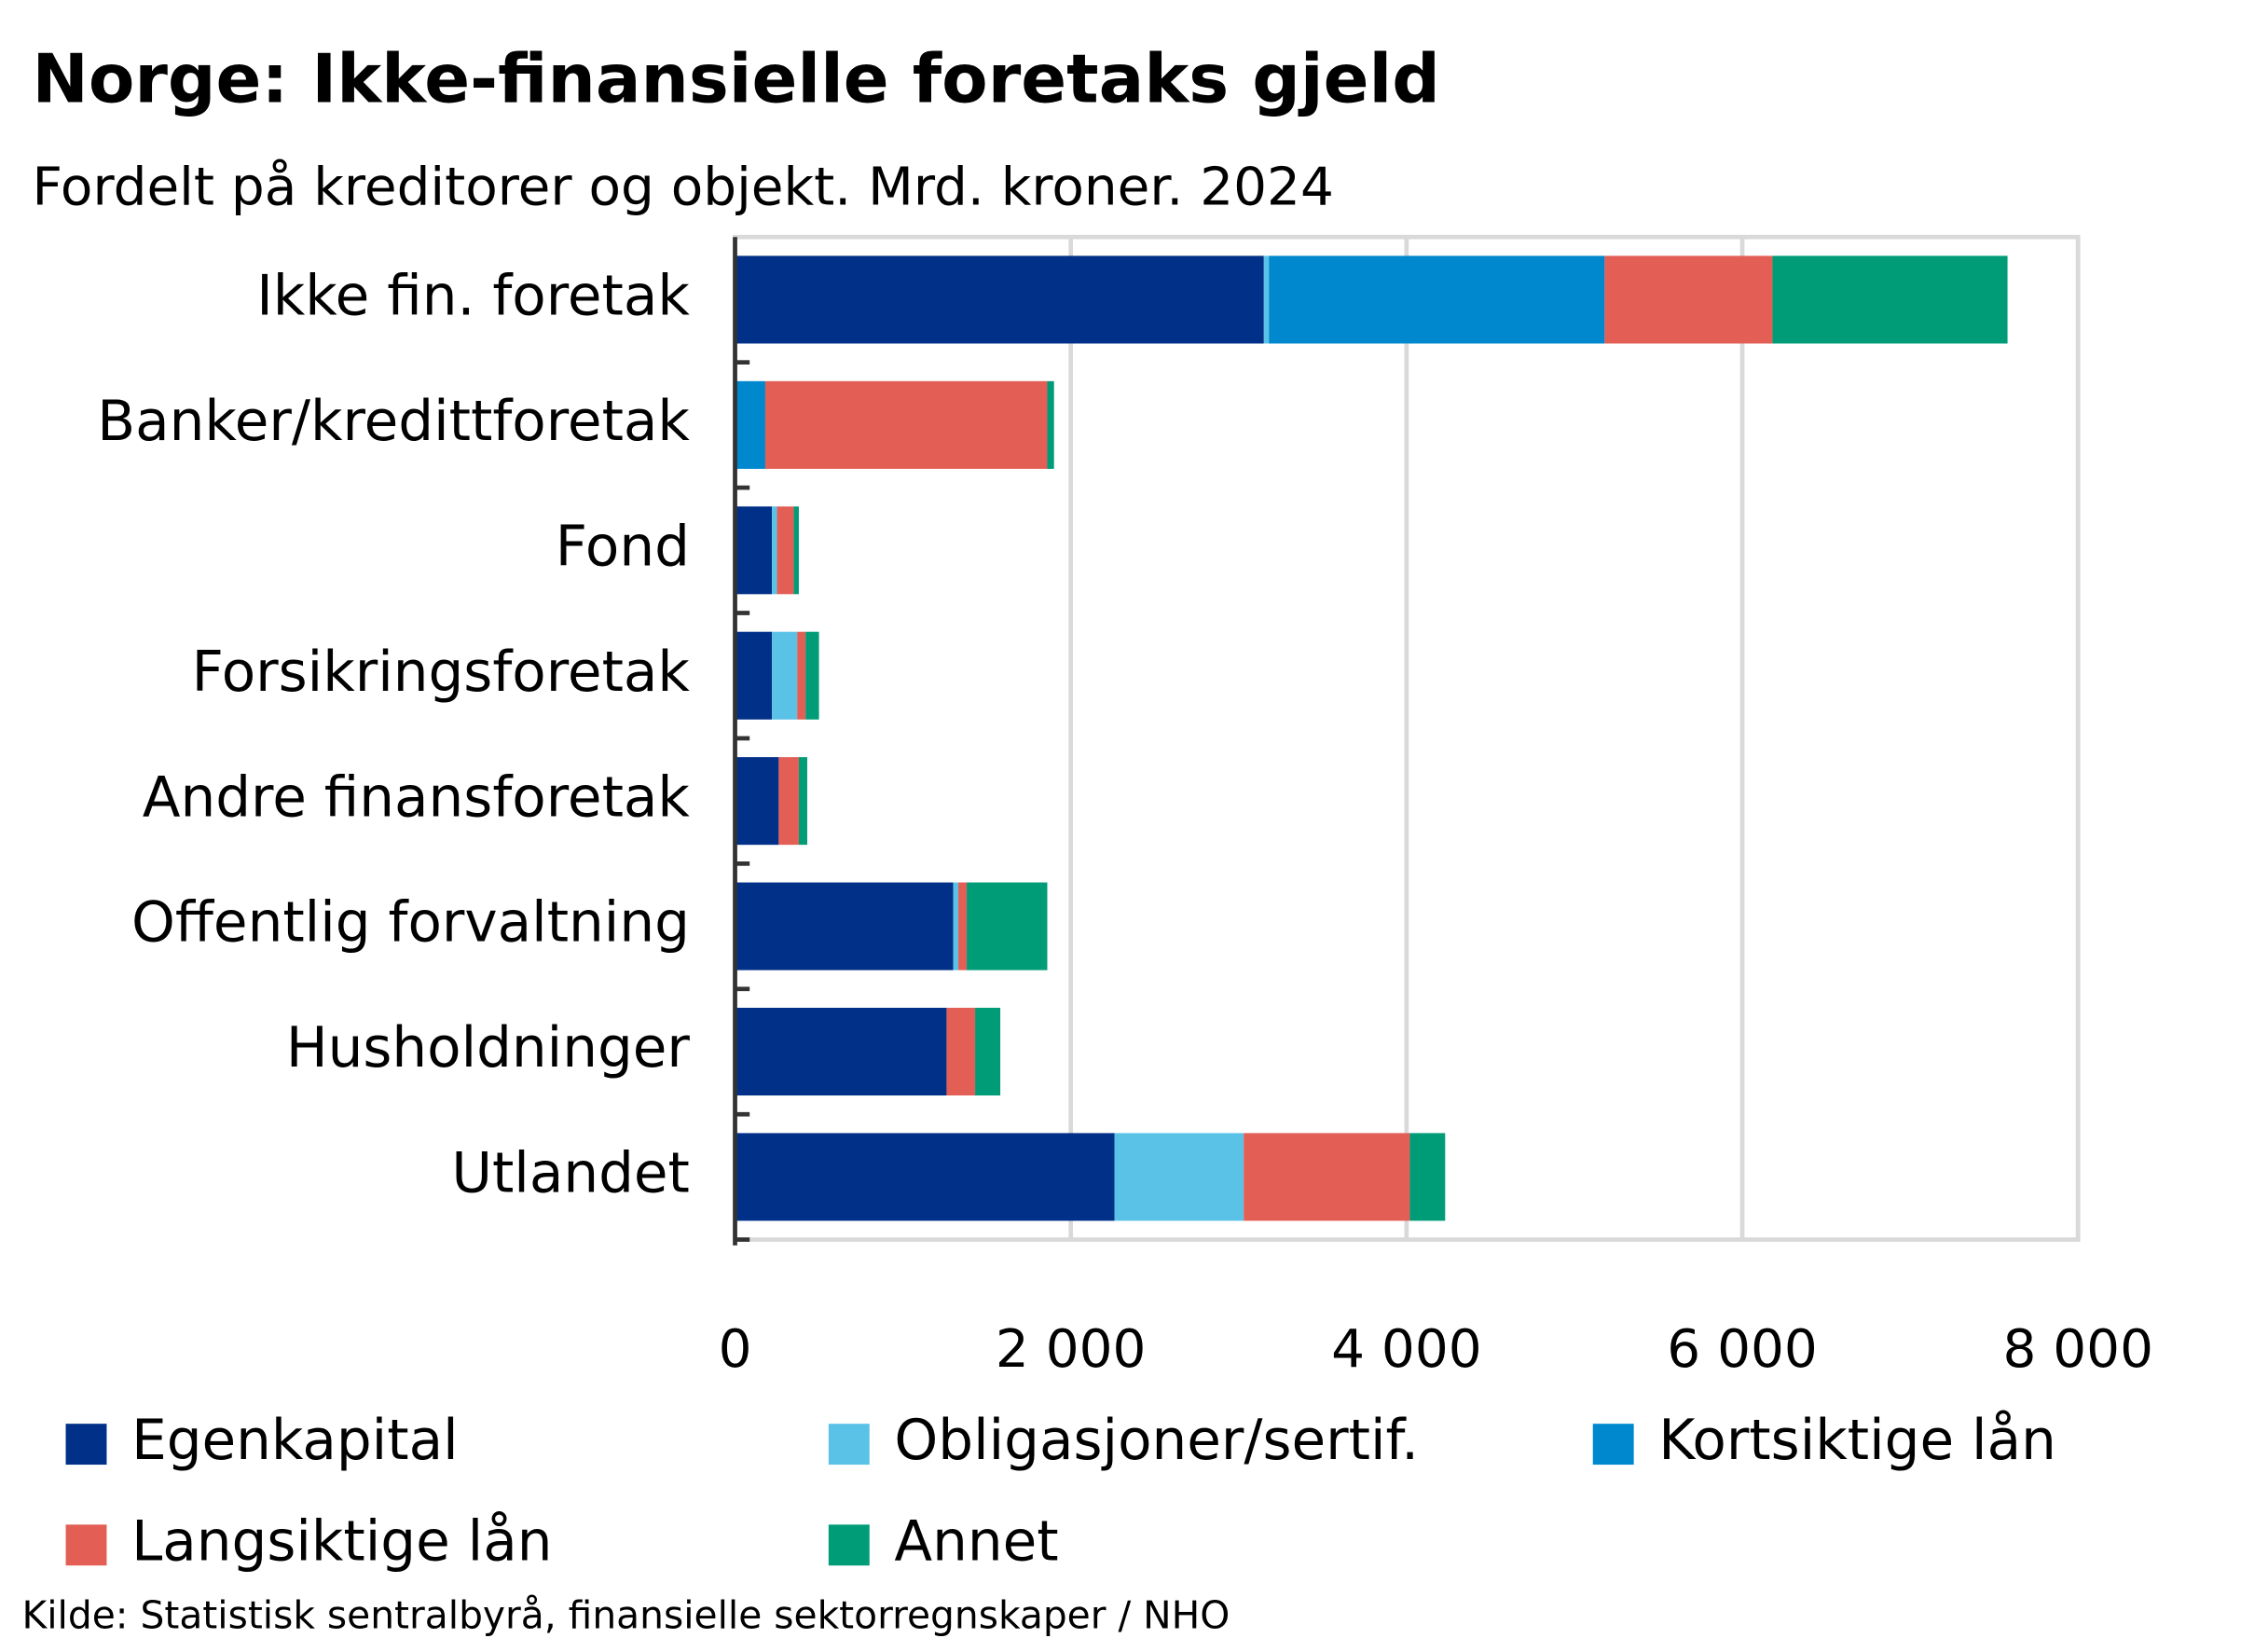  Describe the element at coordinates (1071, 1350) in the screenshot. I see `x-tick-label: 2 000` at that location.